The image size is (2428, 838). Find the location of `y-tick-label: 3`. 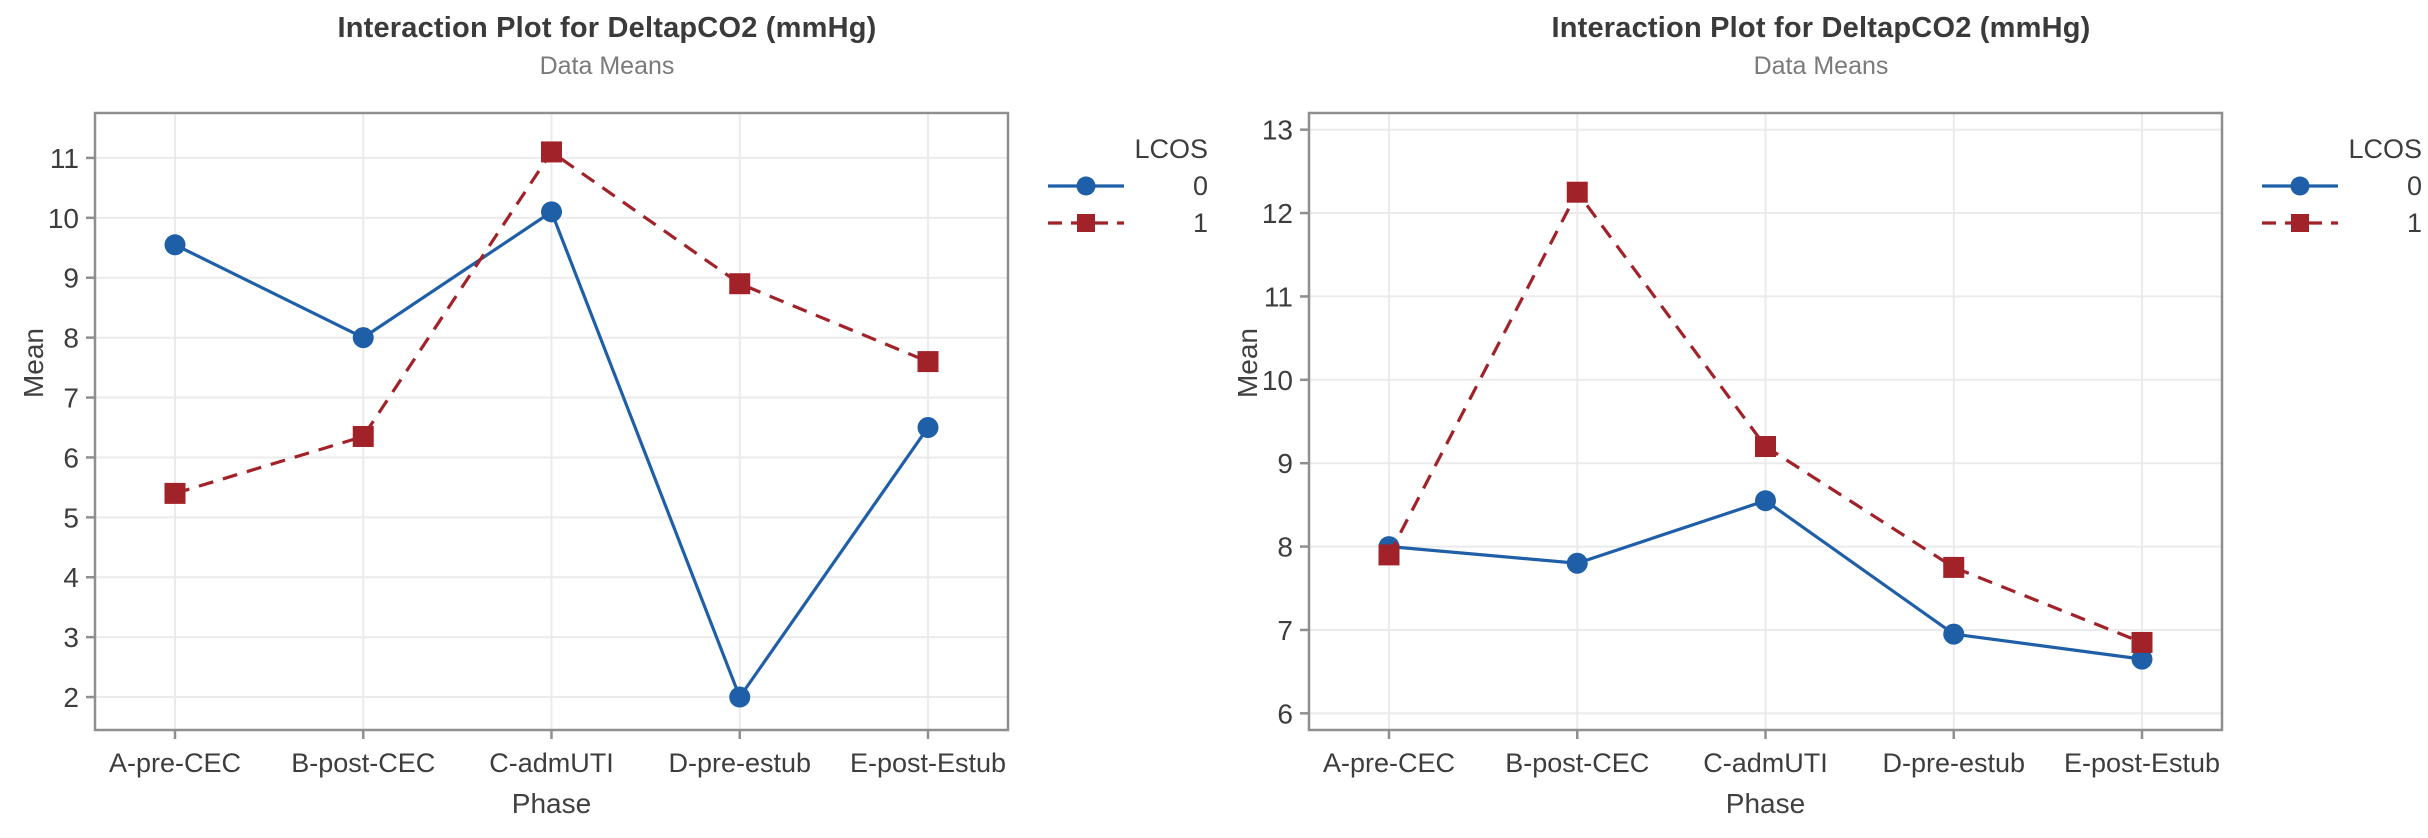

y-tick-label: 3 is located at coordinates (71, 637).